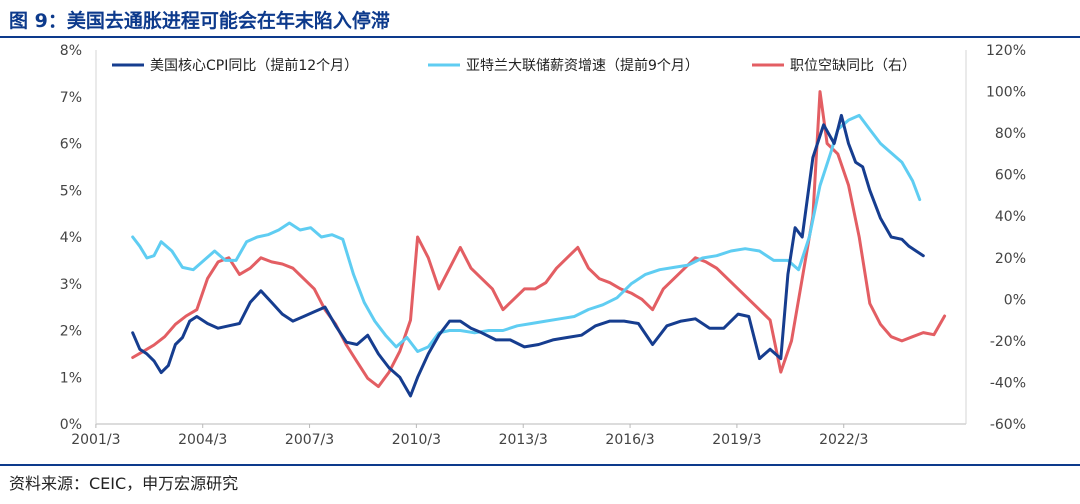 The height and width of the screenshot is (504, 1080). What do you see at coordinates (843, 440) in the screenshot?
I see `x-tick-label: 2022/3` at bounding box center [843, 440].